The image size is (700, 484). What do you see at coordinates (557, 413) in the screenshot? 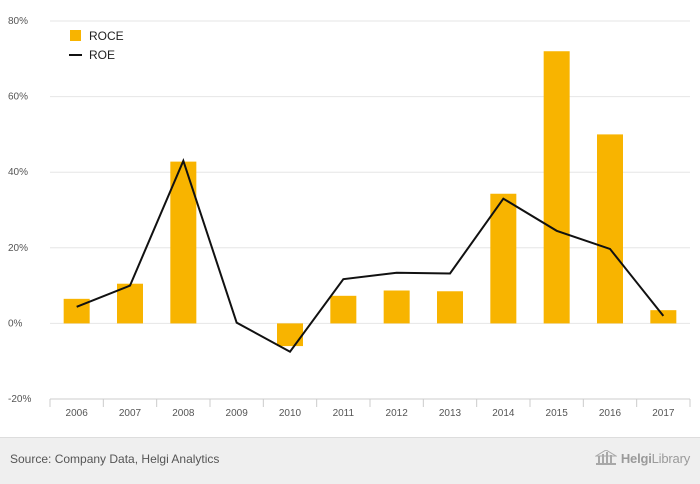
I see `x-tick-label: 2015` at bounding box center [557, 413].